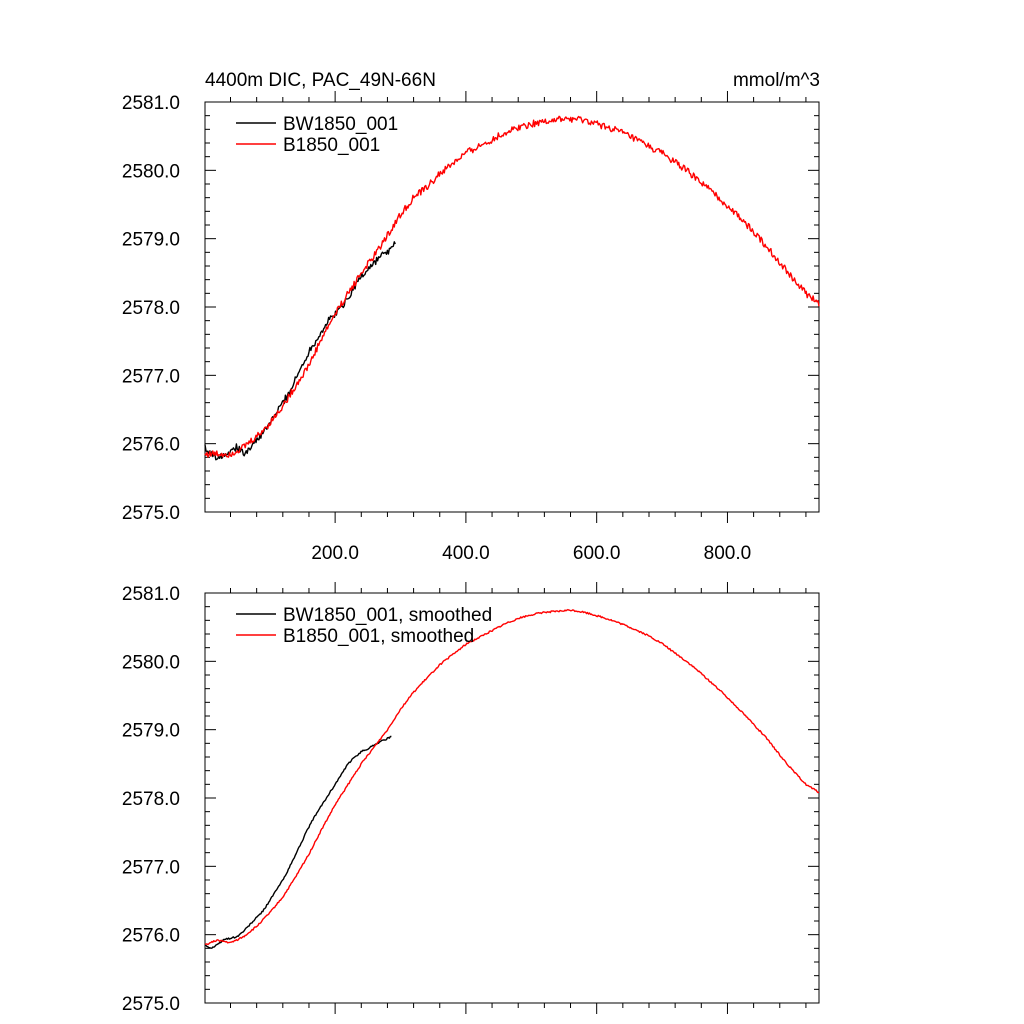 The width and height of the screenshot is (1024, 1024). I want to click on top-x-tick-label: 600.0, so click(597, 553).